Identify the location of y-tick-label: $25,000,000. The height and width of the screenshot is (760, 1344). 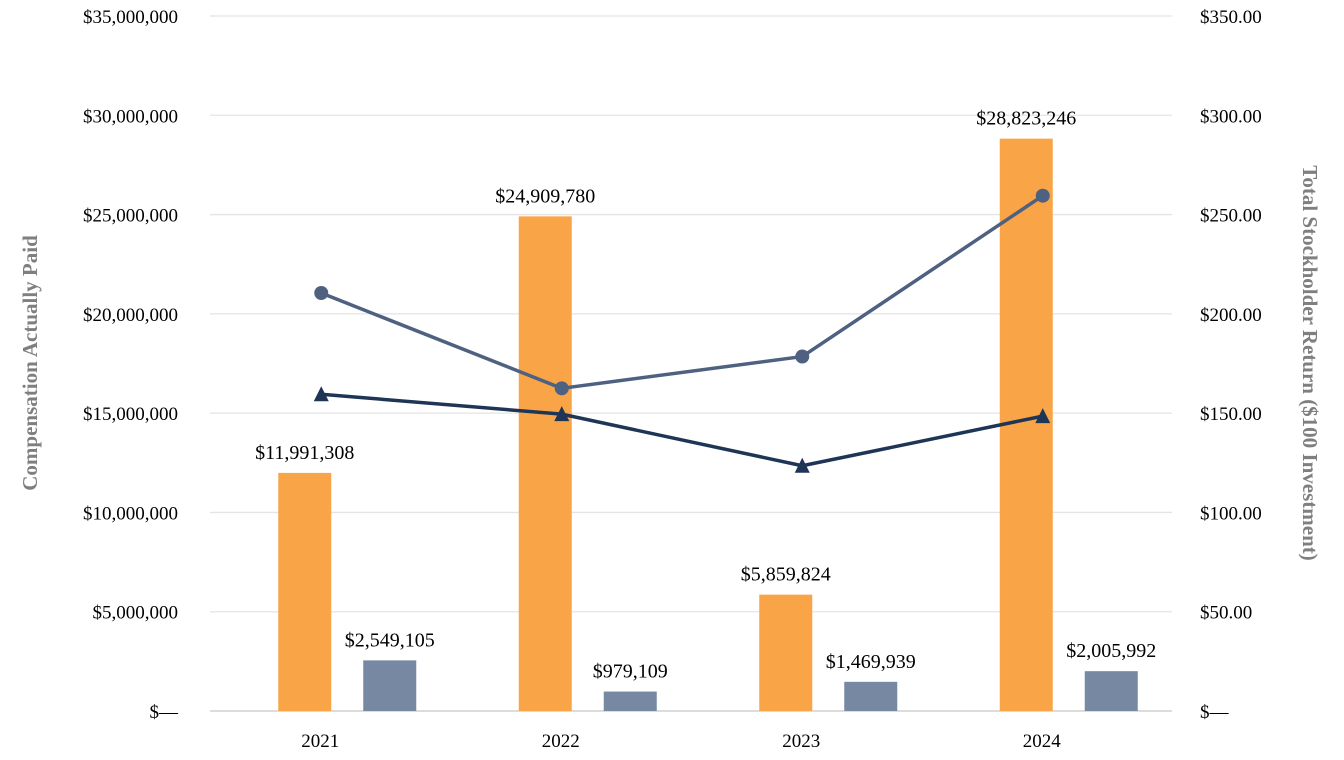
(130, 216).